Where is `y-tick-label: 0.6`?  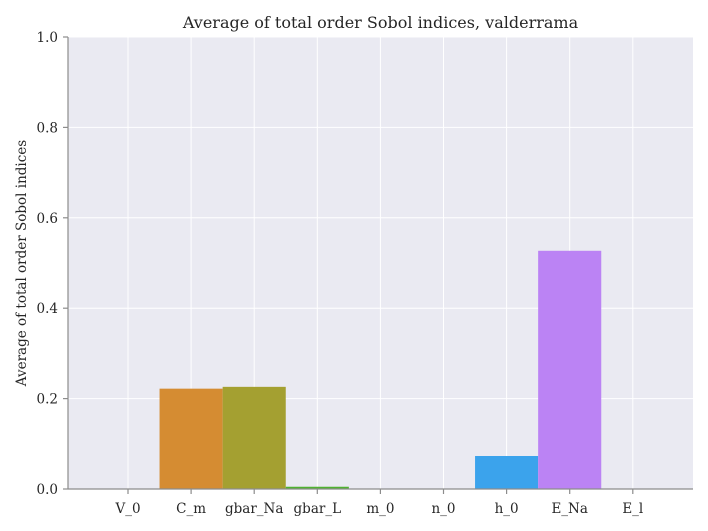
y-tick-label: 0.6 is located at coordinates (47, 219).